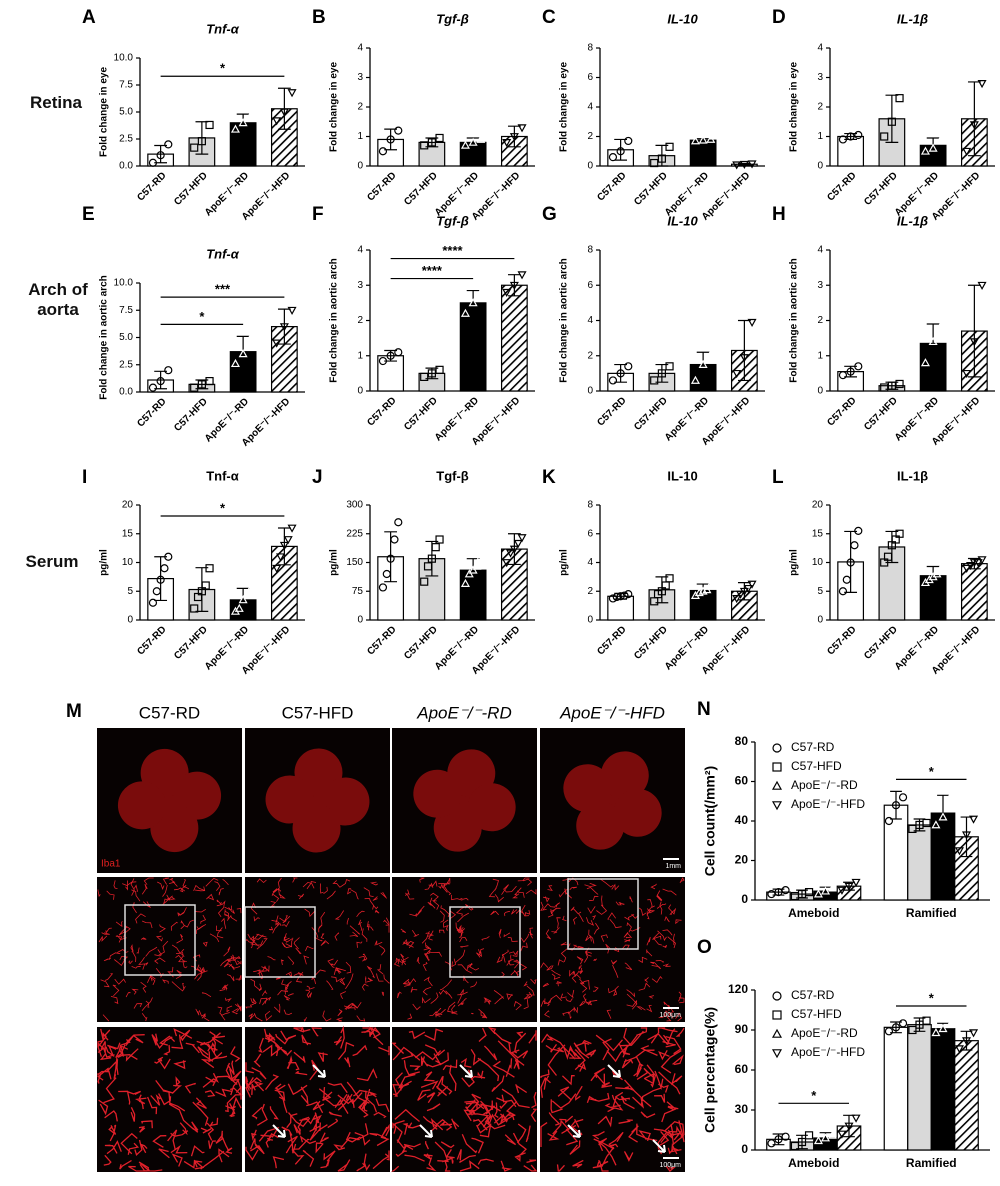  I want to click on legend-label: ApoE⁻/⁻-HFD, so click(828, 804).